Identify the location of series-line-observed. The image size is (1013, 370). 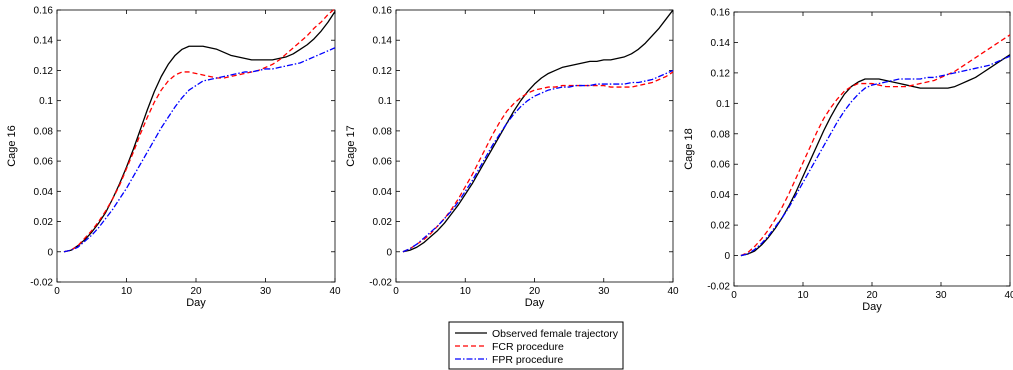
(875, 155).